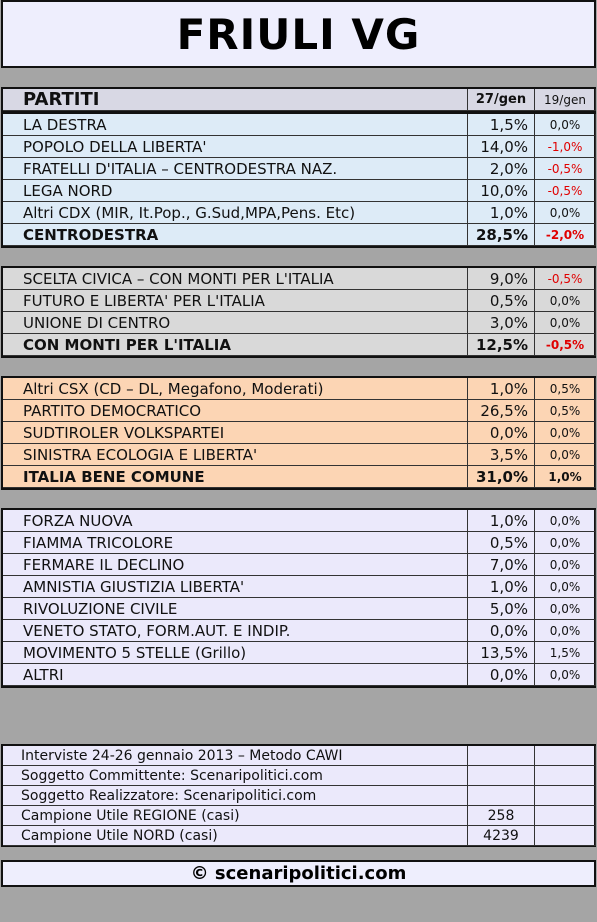 The image size is (597, 922). What do you see at coordinates (235, 477) in the screenshot?
I see `row-label: ITALIA BENE COMUNE` at bounding box center [235, 477].